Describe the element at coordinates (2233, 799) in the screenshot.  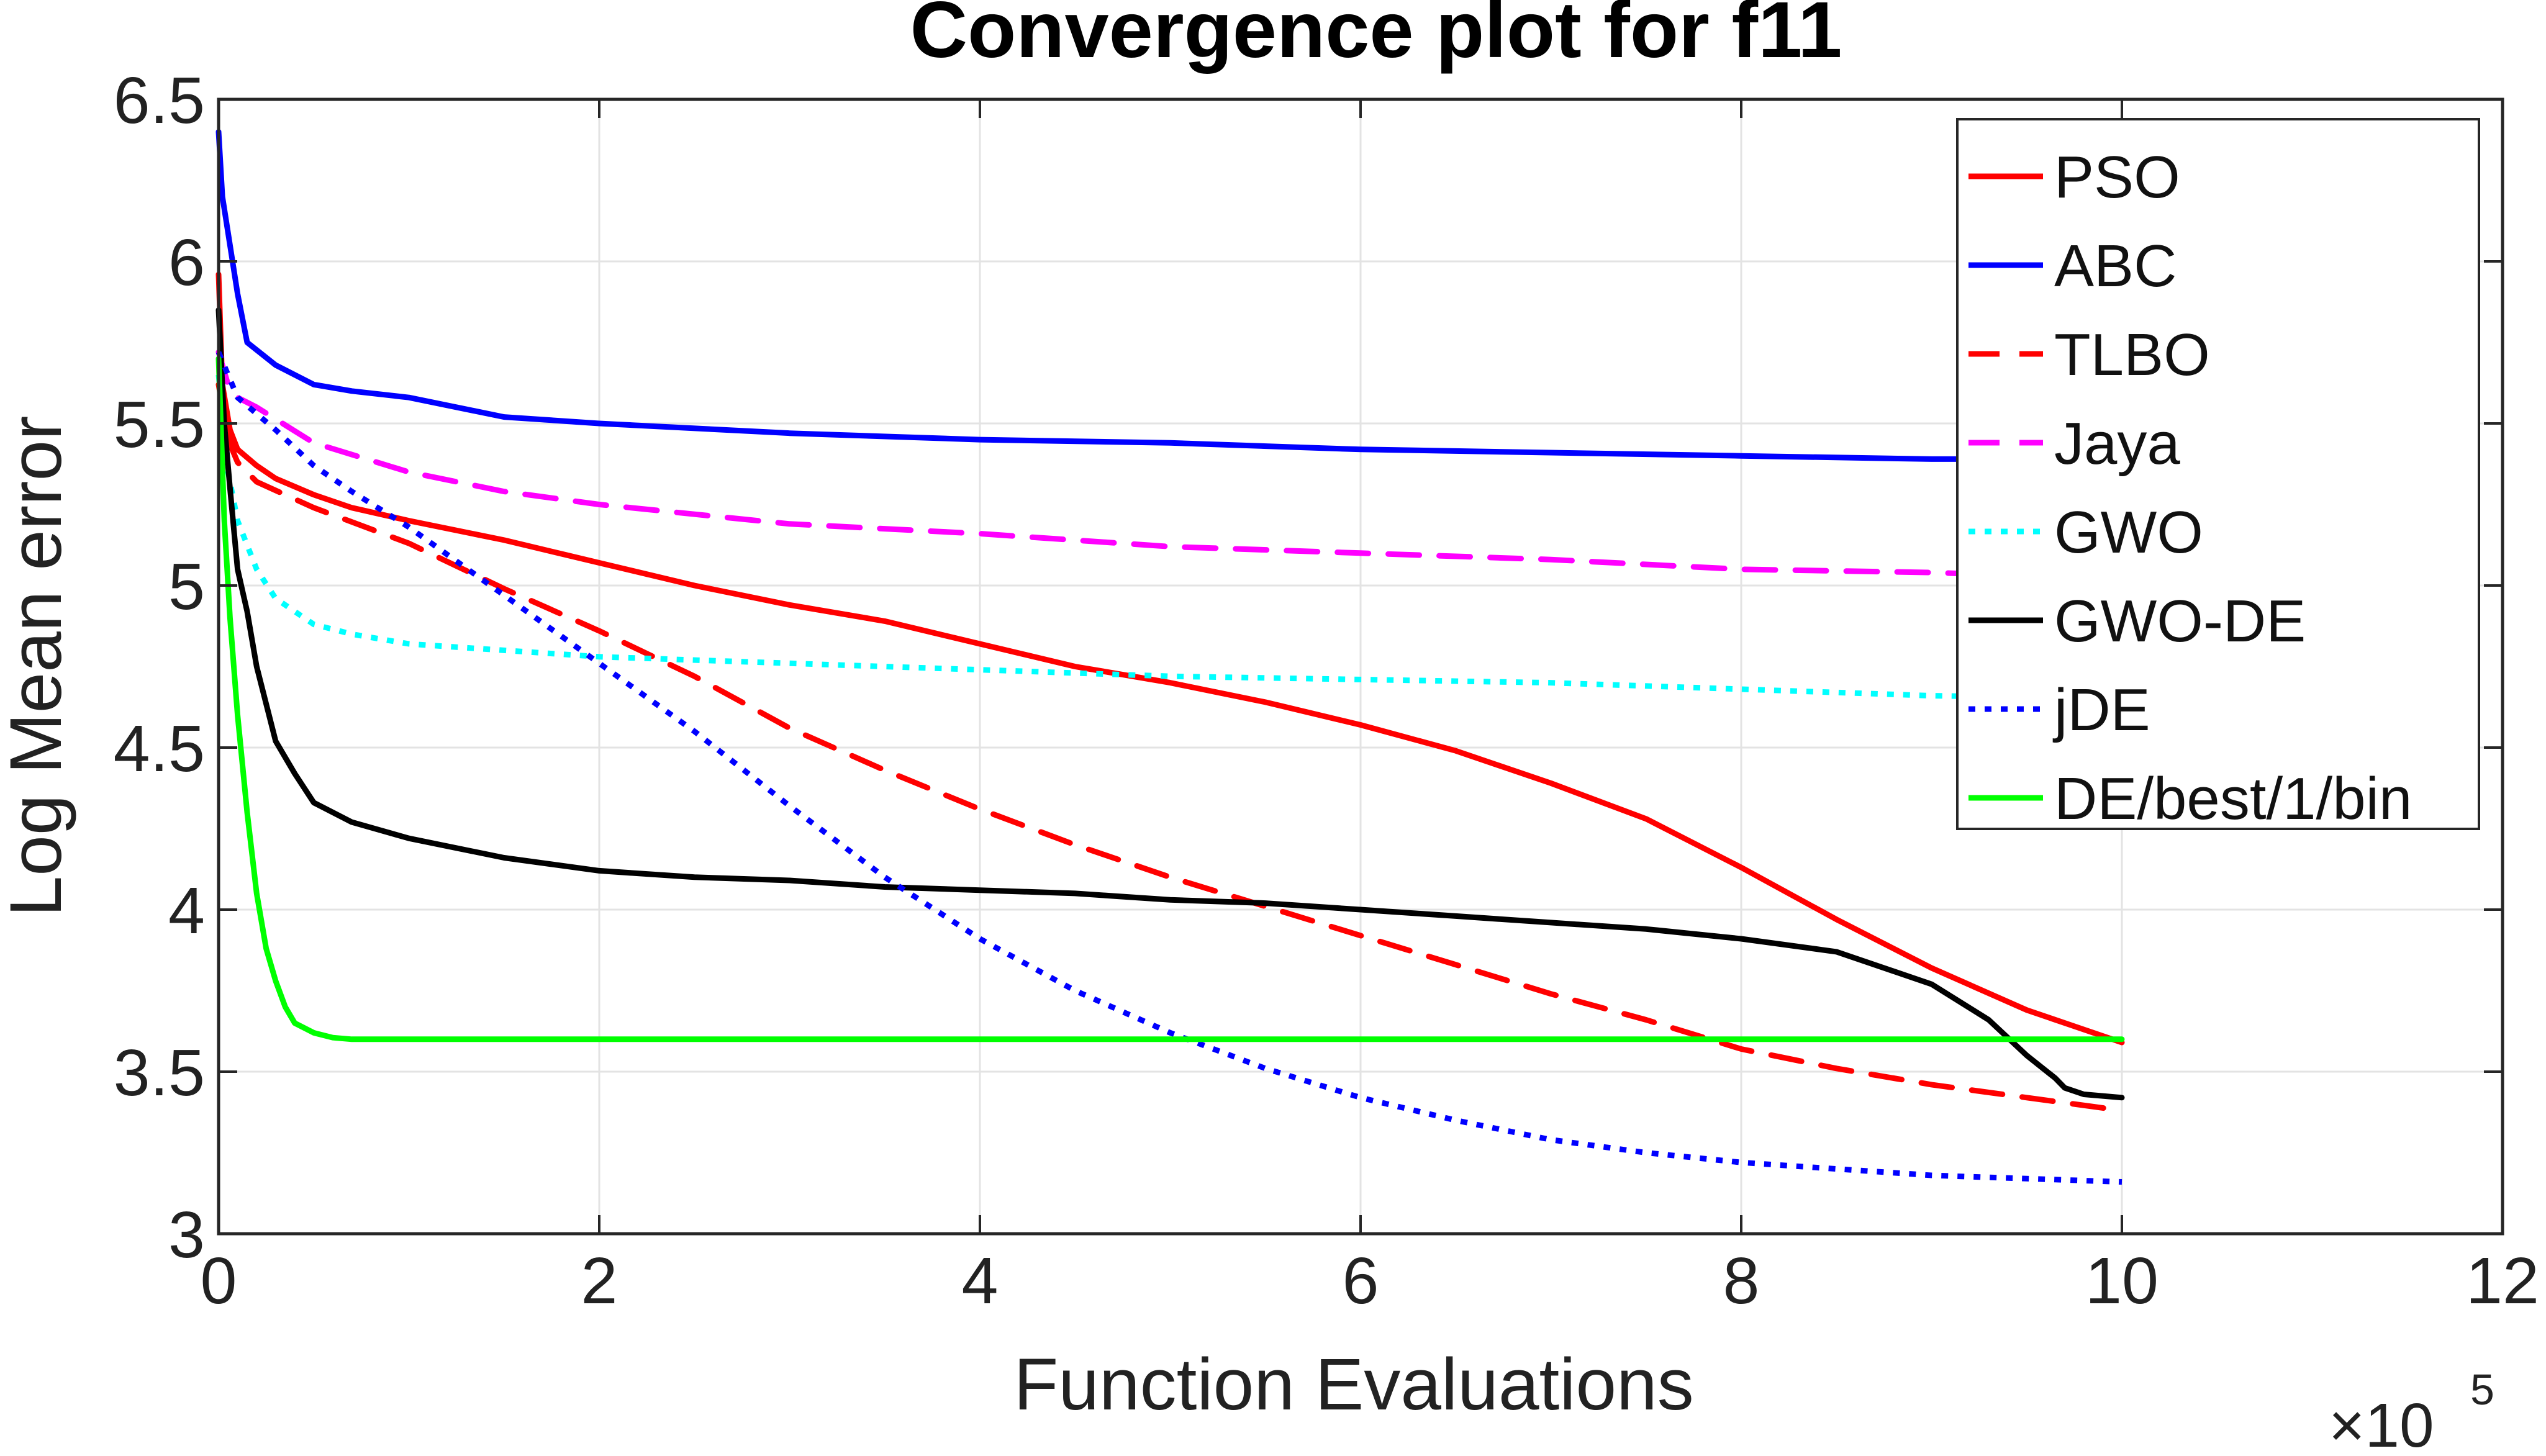
I see `legend-label-de-best-1-bin: DE/best/1/bin` at that location.